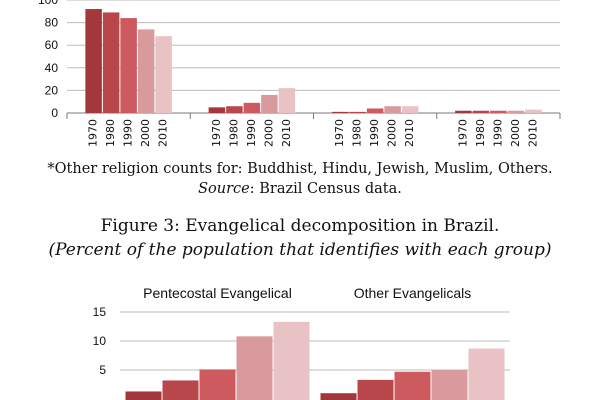  Describe the element at coordinates (325, 189) in the screenshot. I see `source-text: : Brazil Census data.` at that location.